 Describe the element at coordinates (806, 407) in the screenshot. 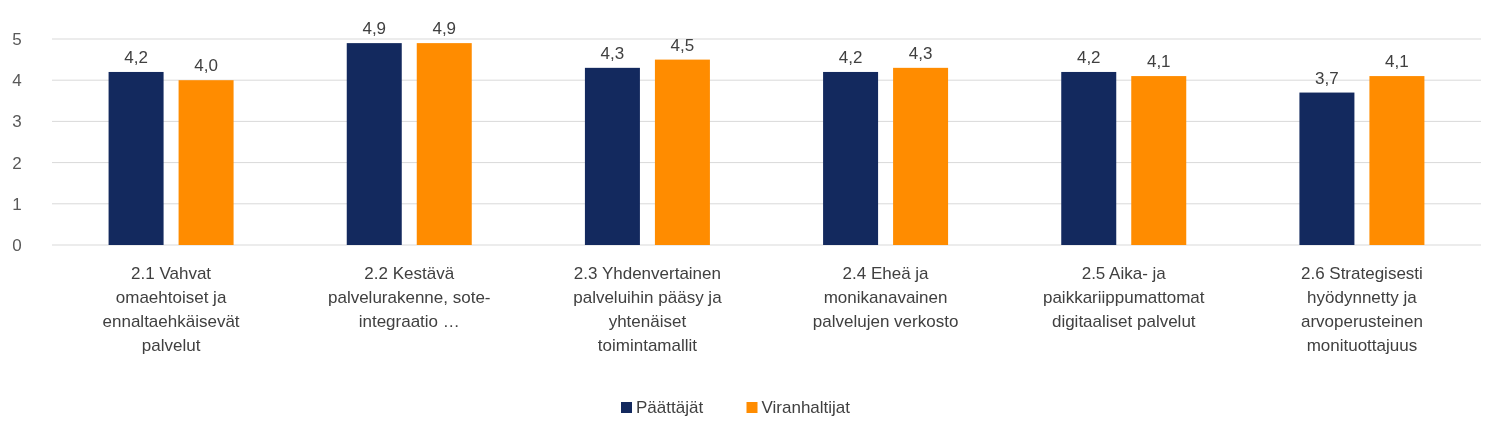

I see `legend-label: Viranhaltijat` at that location.